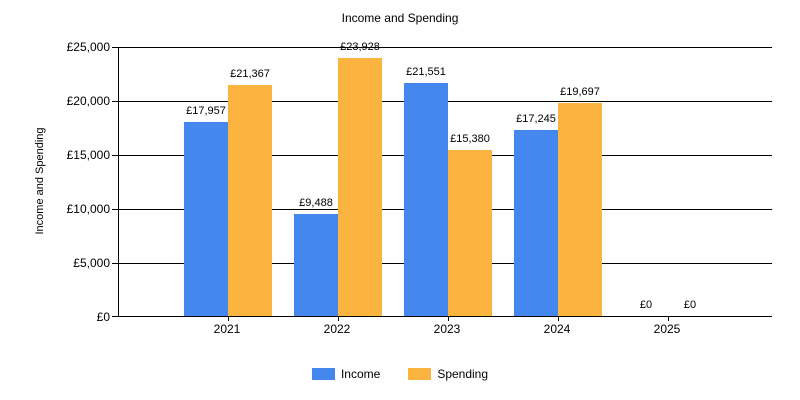  What do you see at coordinates (470, 232) in the screenshot?
I see `bar-spending-2023` at bounding box center [470, 232].